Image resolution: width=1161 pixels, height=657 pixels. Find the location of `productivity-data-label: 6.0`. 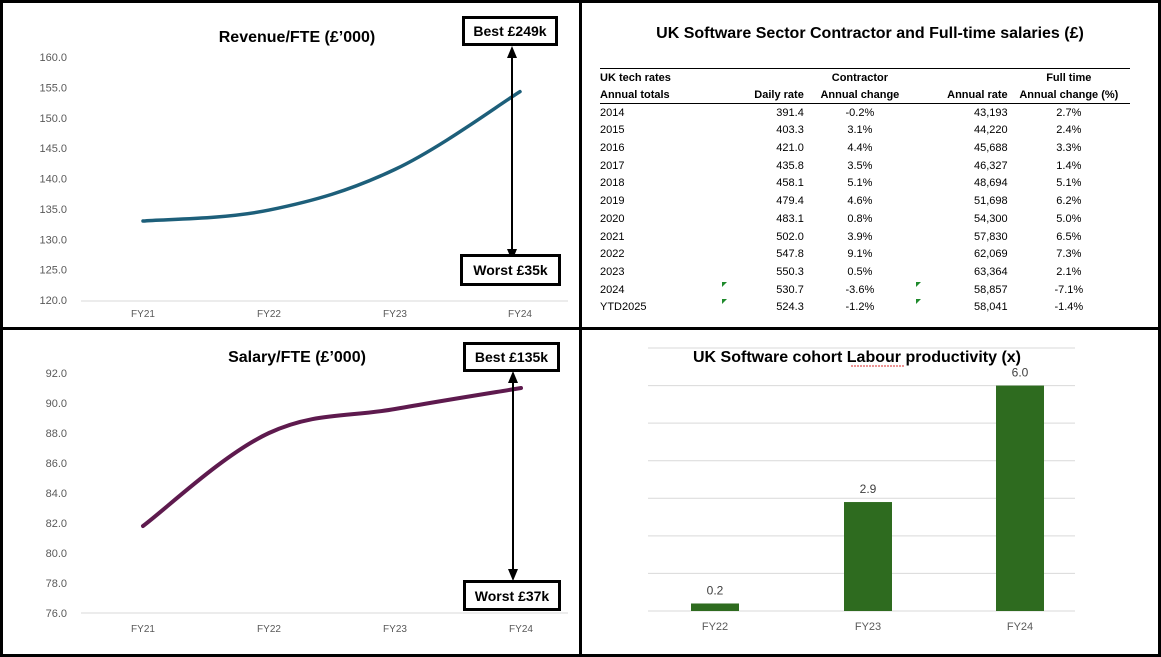

productivity-data-label: 6.0 is located at coordinates (1020, 373).